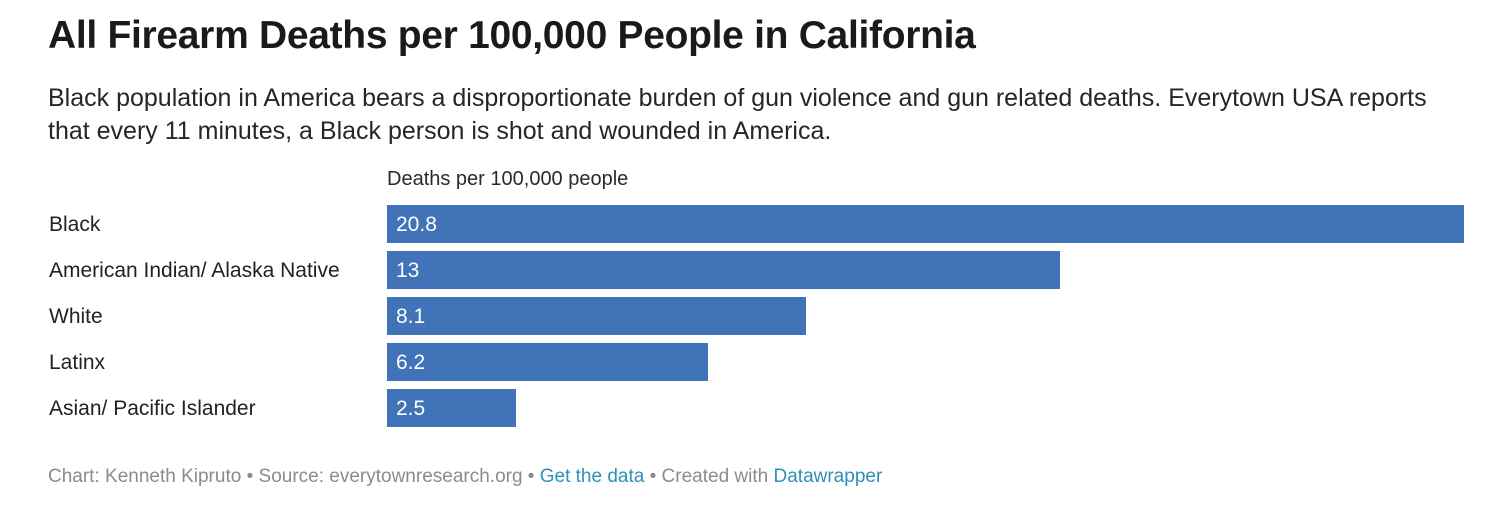 The width and height of the screenshot is (1500, 526). Describe the element at coordinates (411, 408) in the screenshot. I see `bar-value-label: 2.5` at that location.